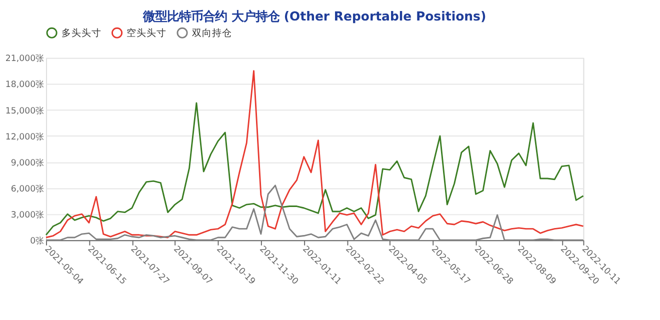 The height and width of the screenshot is (320, 660). What do you see at coordinates (81, 32) in the screenshot?
I see `legend-label: 多头头寸` at bounding box center [81, 32].